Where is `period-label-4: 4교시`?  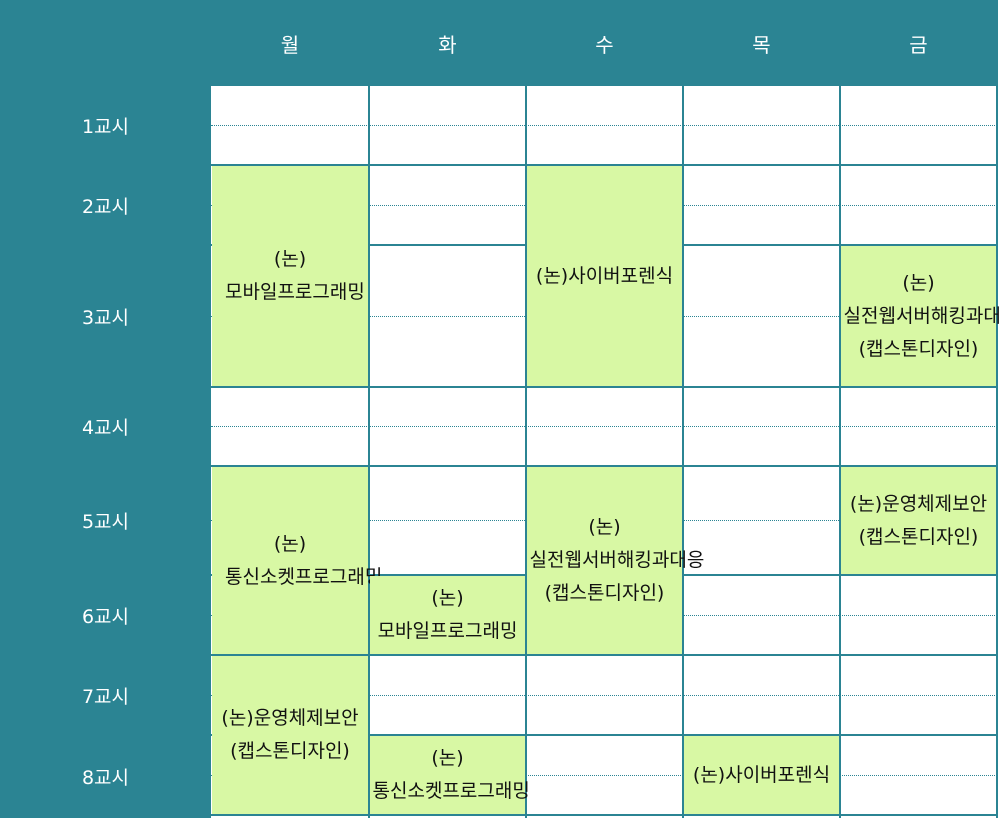 period-label-4: 4교시 is located at coordinates (105, 426).